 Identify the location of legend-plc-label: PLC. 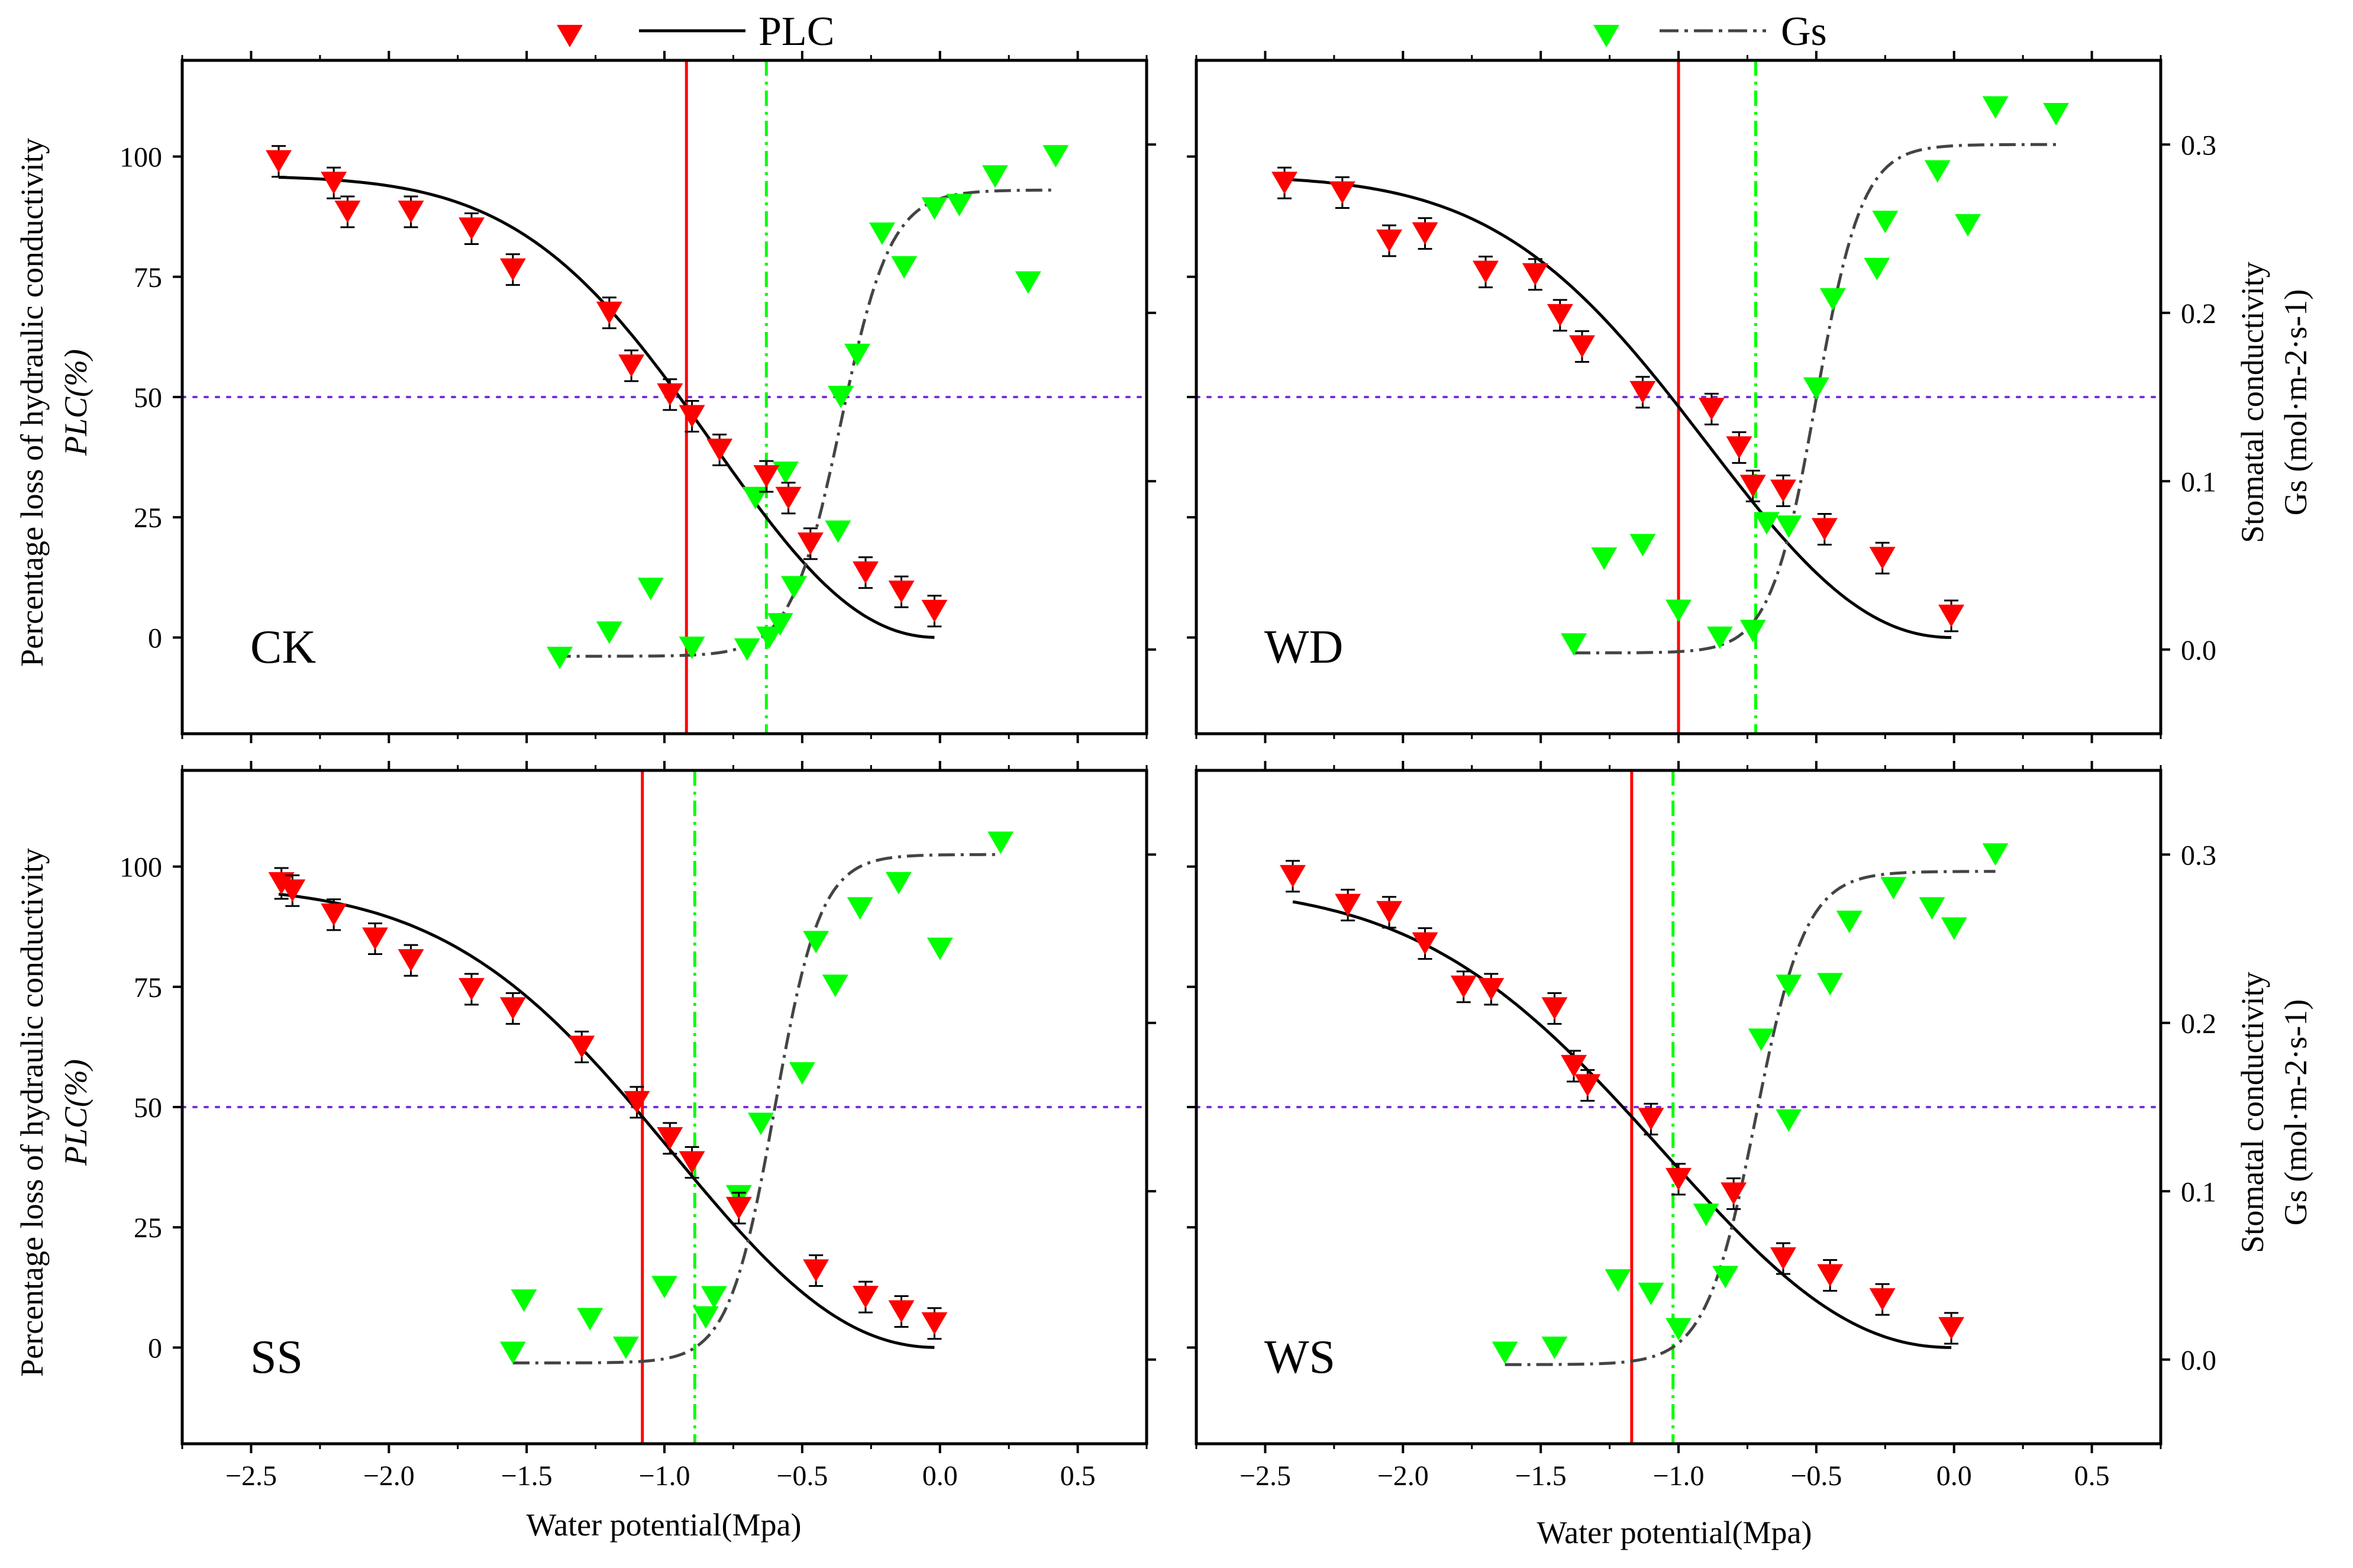
(796, 32).